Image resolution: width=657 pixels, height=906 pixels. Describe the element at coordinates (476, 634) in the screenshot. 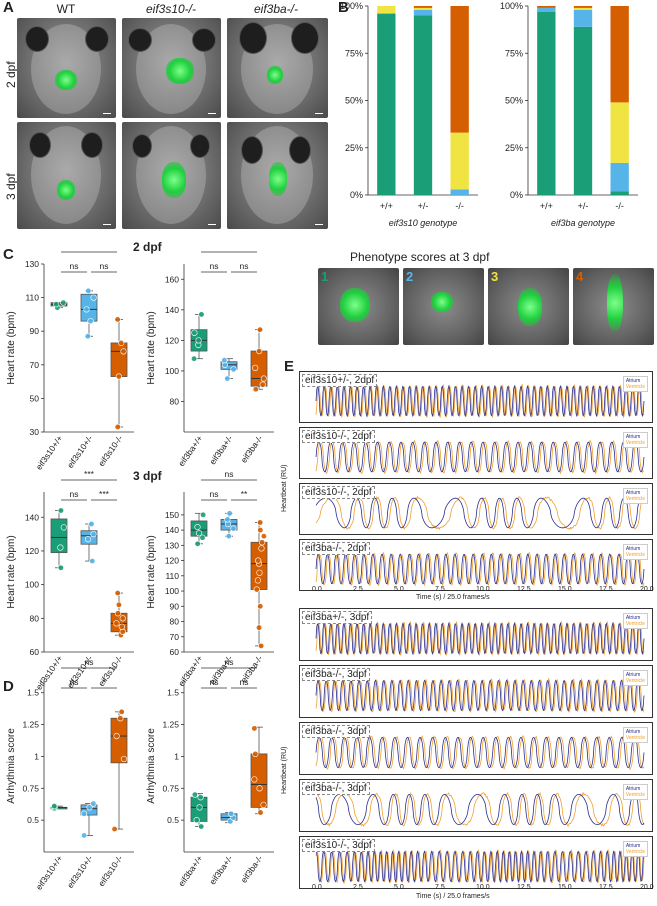

I see `trace-panel: eif3ba+/-, 3dpf Atrium Ventricle` at that location.